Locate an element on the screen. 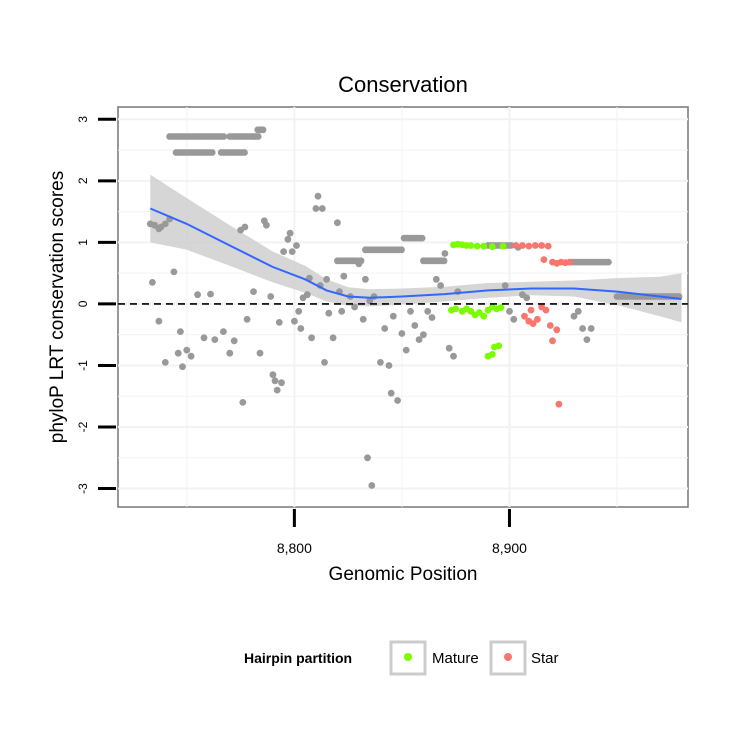  smooth-fit-line is located at coordinates (415, 253).